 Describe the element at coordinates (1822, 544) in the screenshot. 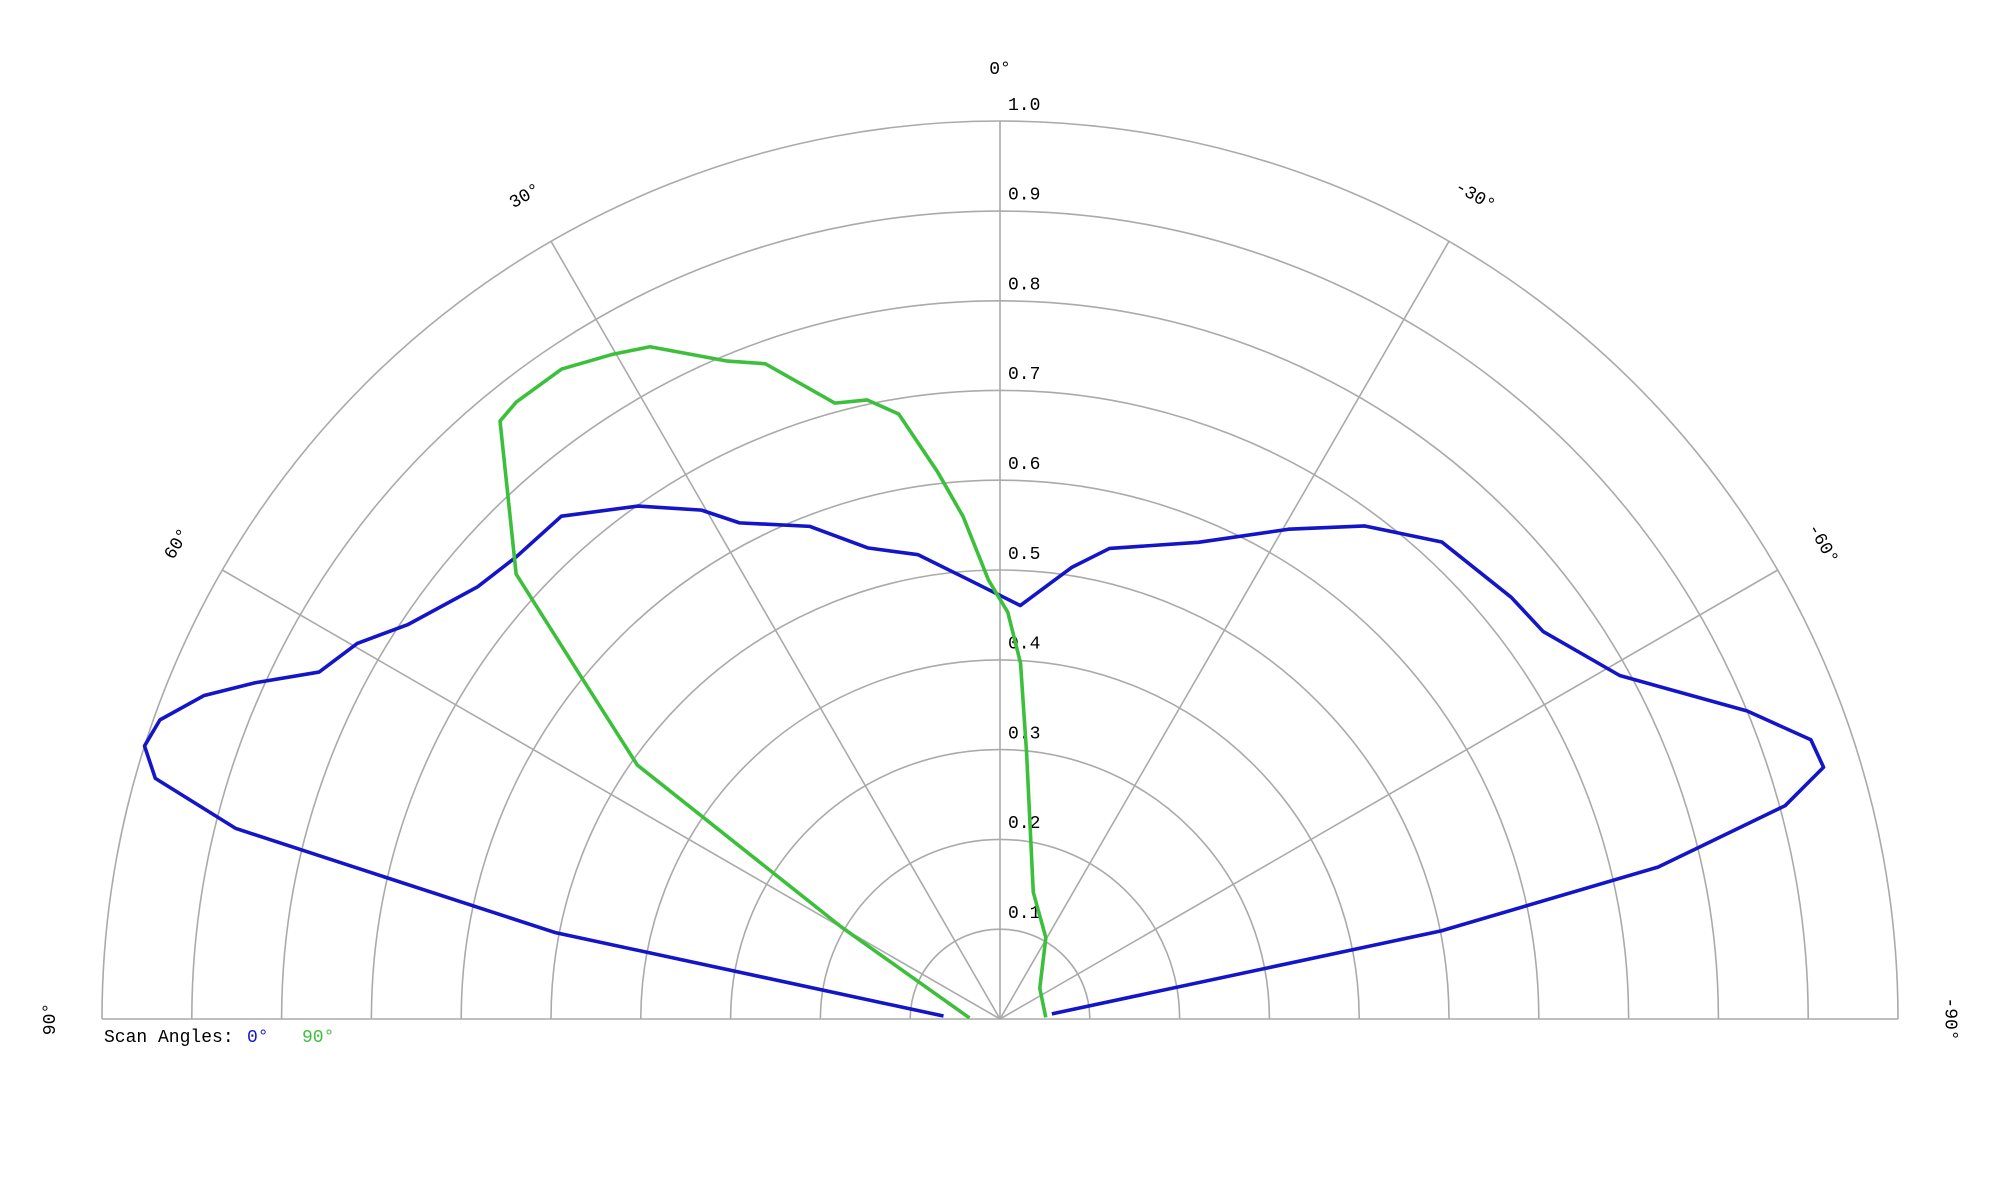

I see `theta-tick-label: -60°` at that location.